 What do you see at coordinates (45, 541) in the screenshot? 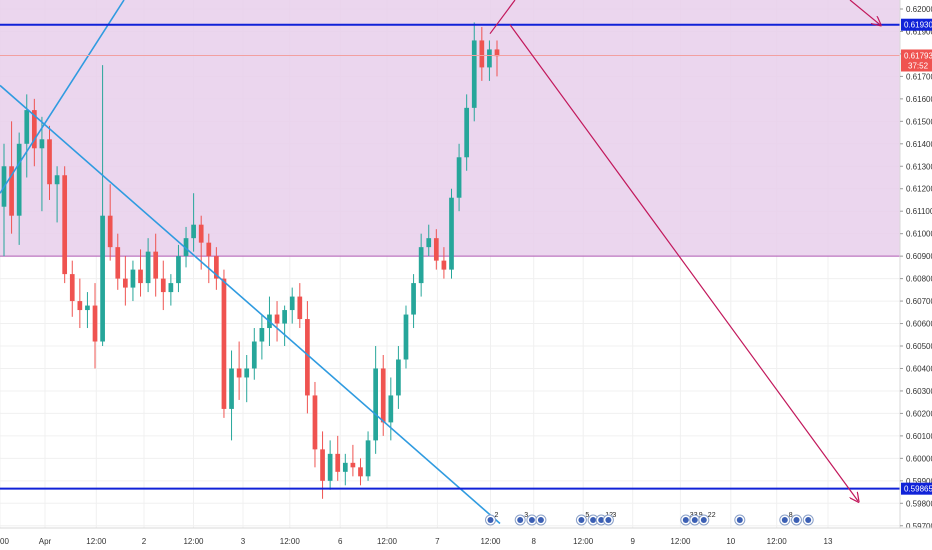
I see `time-tick-label: Apr` at bounding box center [45, 541].